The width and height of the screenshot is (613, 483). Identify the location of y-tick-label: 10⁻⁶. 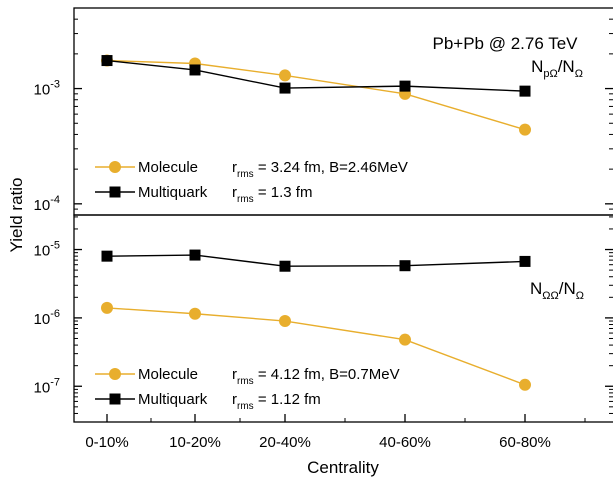
(47, 318).